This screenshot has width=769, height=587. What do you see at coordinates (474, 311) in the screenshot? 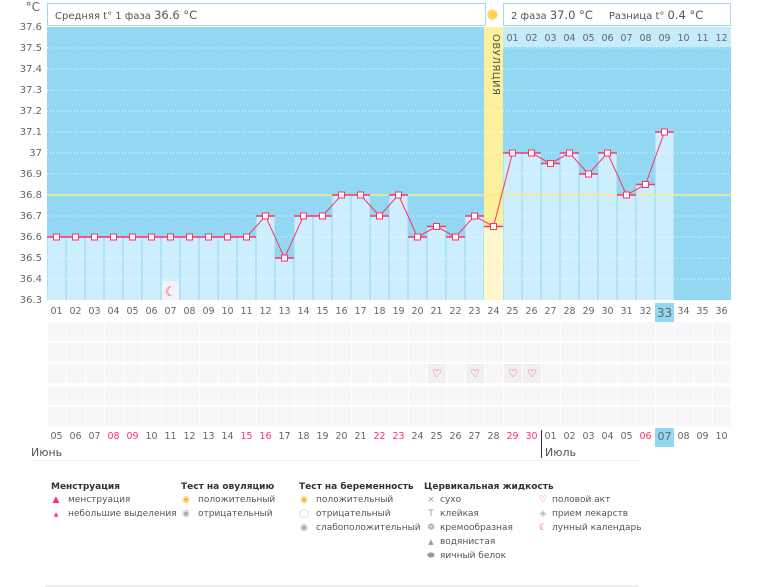
I see `cycle-day-number: 23` at bounding box center [474, 311].